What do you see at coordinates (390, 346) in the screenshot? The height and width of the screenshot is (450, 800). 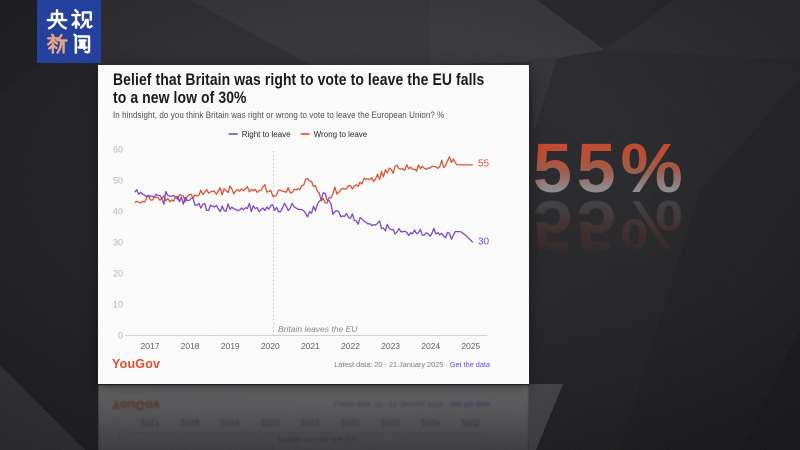 I see `svg-text: 2023` at bounding box center [390, 346].